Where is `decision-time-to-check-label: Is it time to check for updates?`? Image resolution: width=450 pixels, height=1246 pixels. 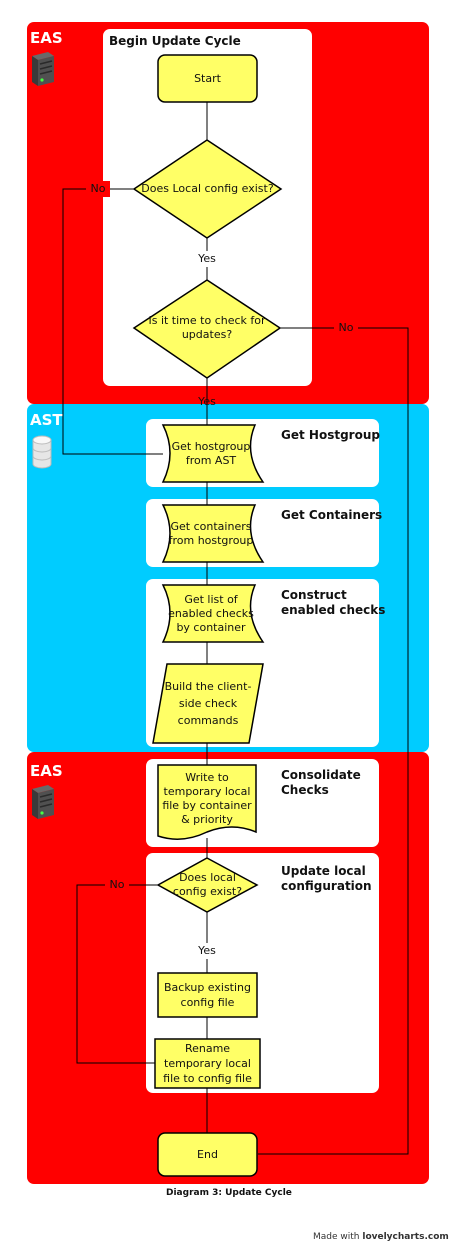
decision-time-to-check-label: Is it time to check for updates? is located at coordinates (207, 328).